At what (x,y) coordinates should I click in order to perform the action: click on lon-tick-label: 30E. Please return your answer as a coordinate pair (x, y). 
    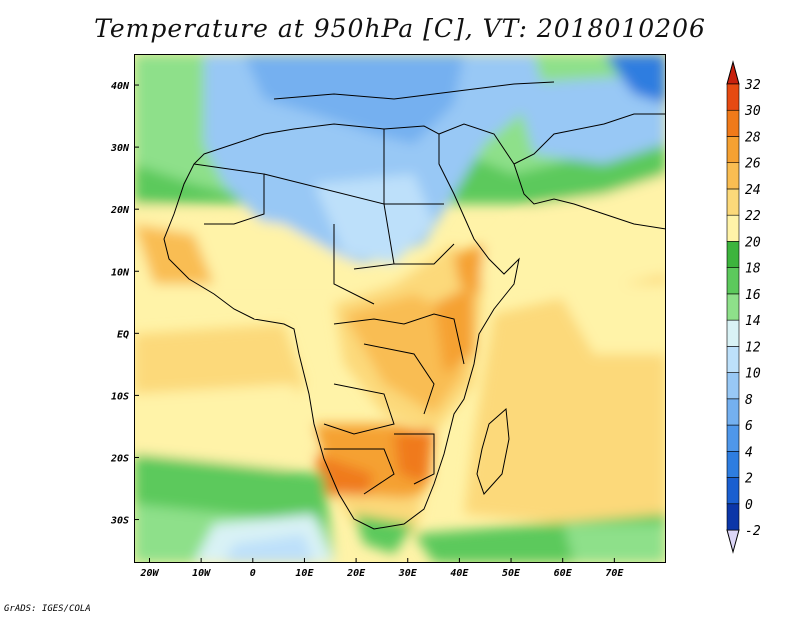
    Looking at the image, I should click on (408, 573).